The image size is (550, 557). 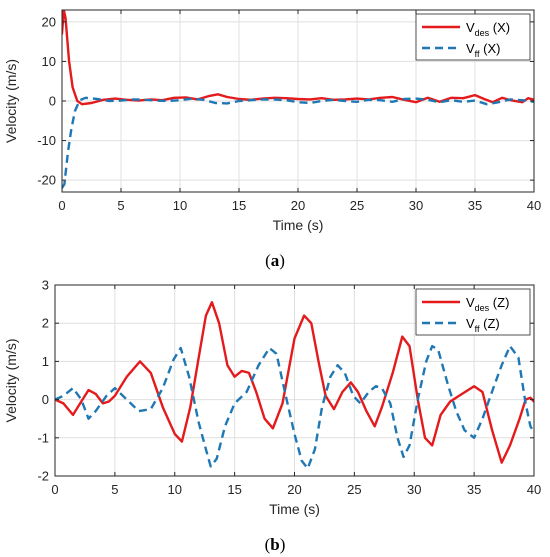 What do you see at coordinates (45, 323) in the screenshot?
I see `y-tick-label: 2` at bounding box center [45, 323].